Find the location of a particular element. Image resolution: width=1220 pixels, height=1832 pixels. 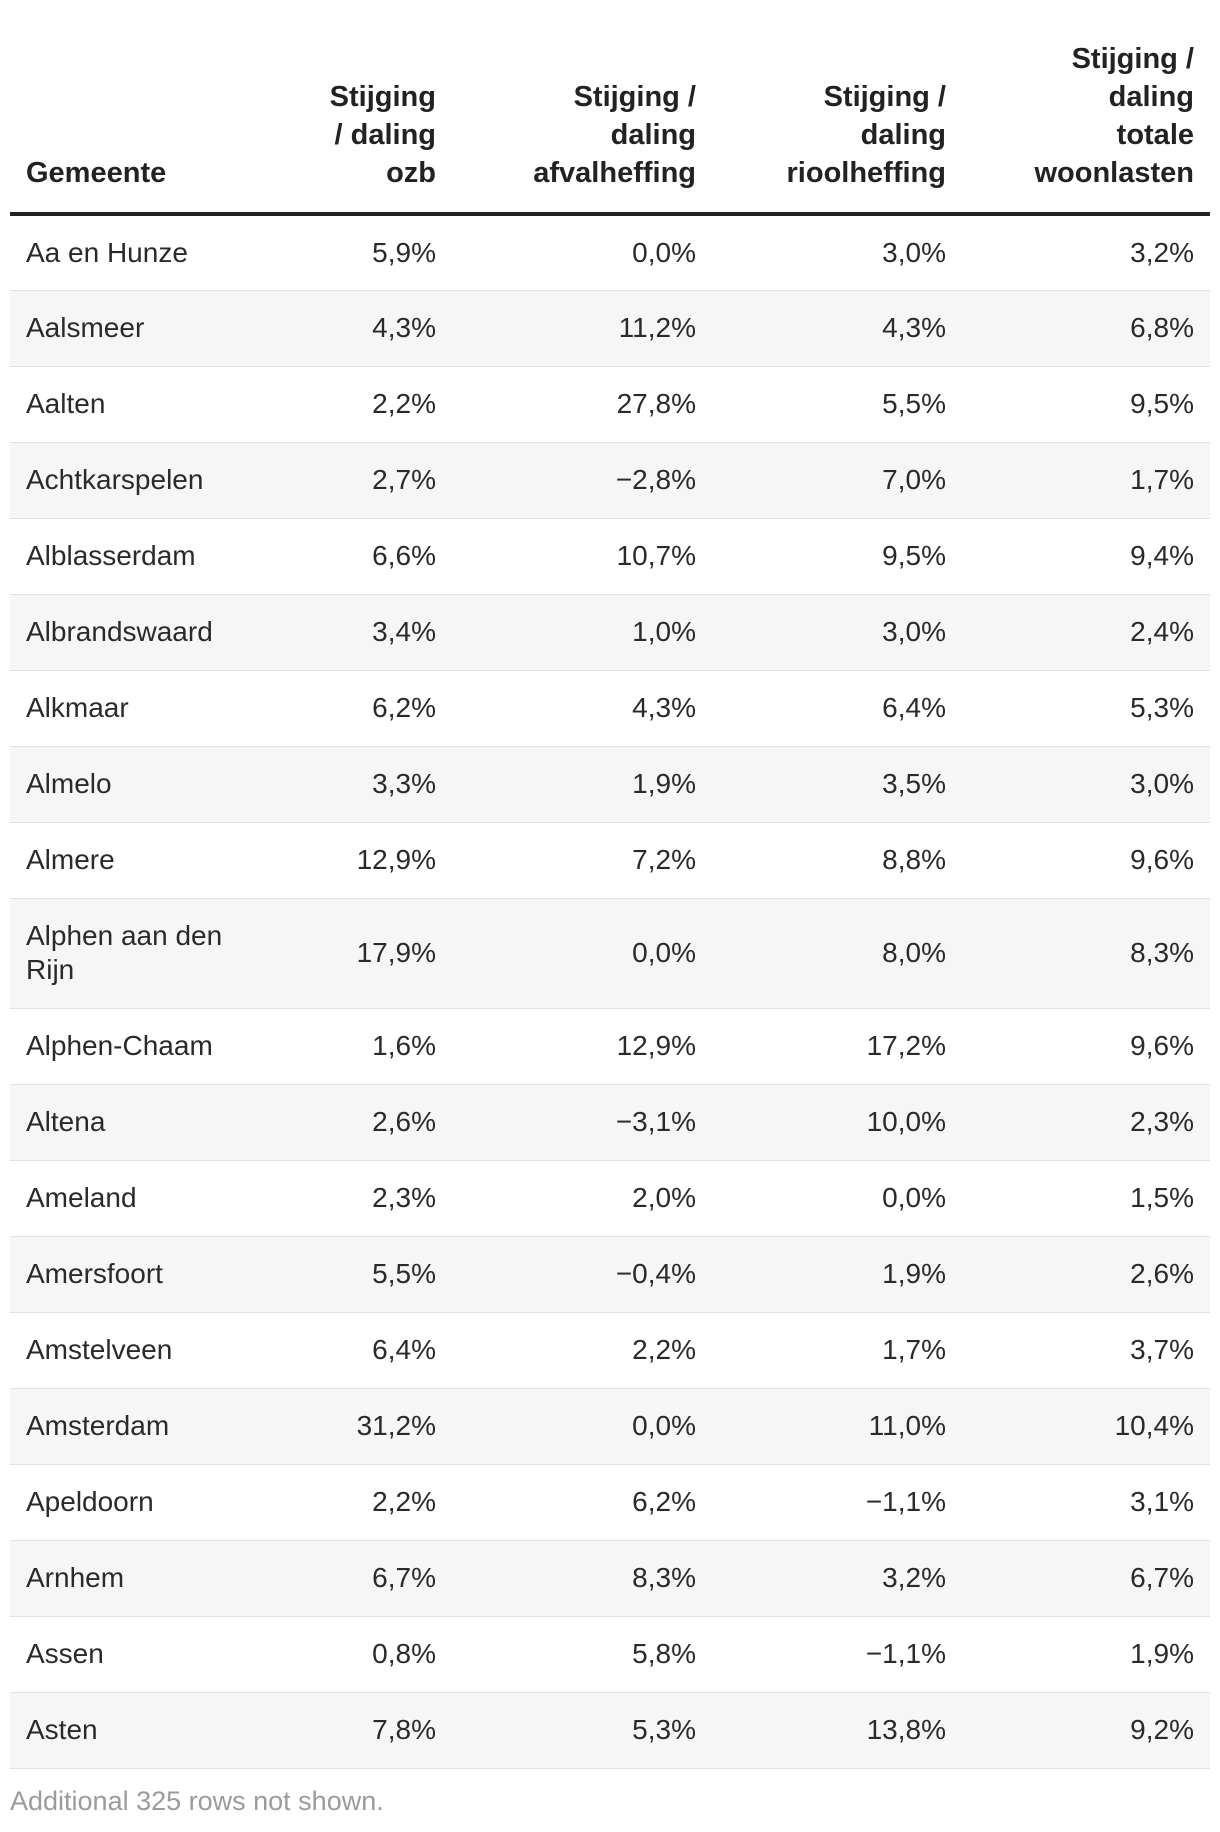

cell-woonlasten: 9,4% is located at coordinates (1162, 555).